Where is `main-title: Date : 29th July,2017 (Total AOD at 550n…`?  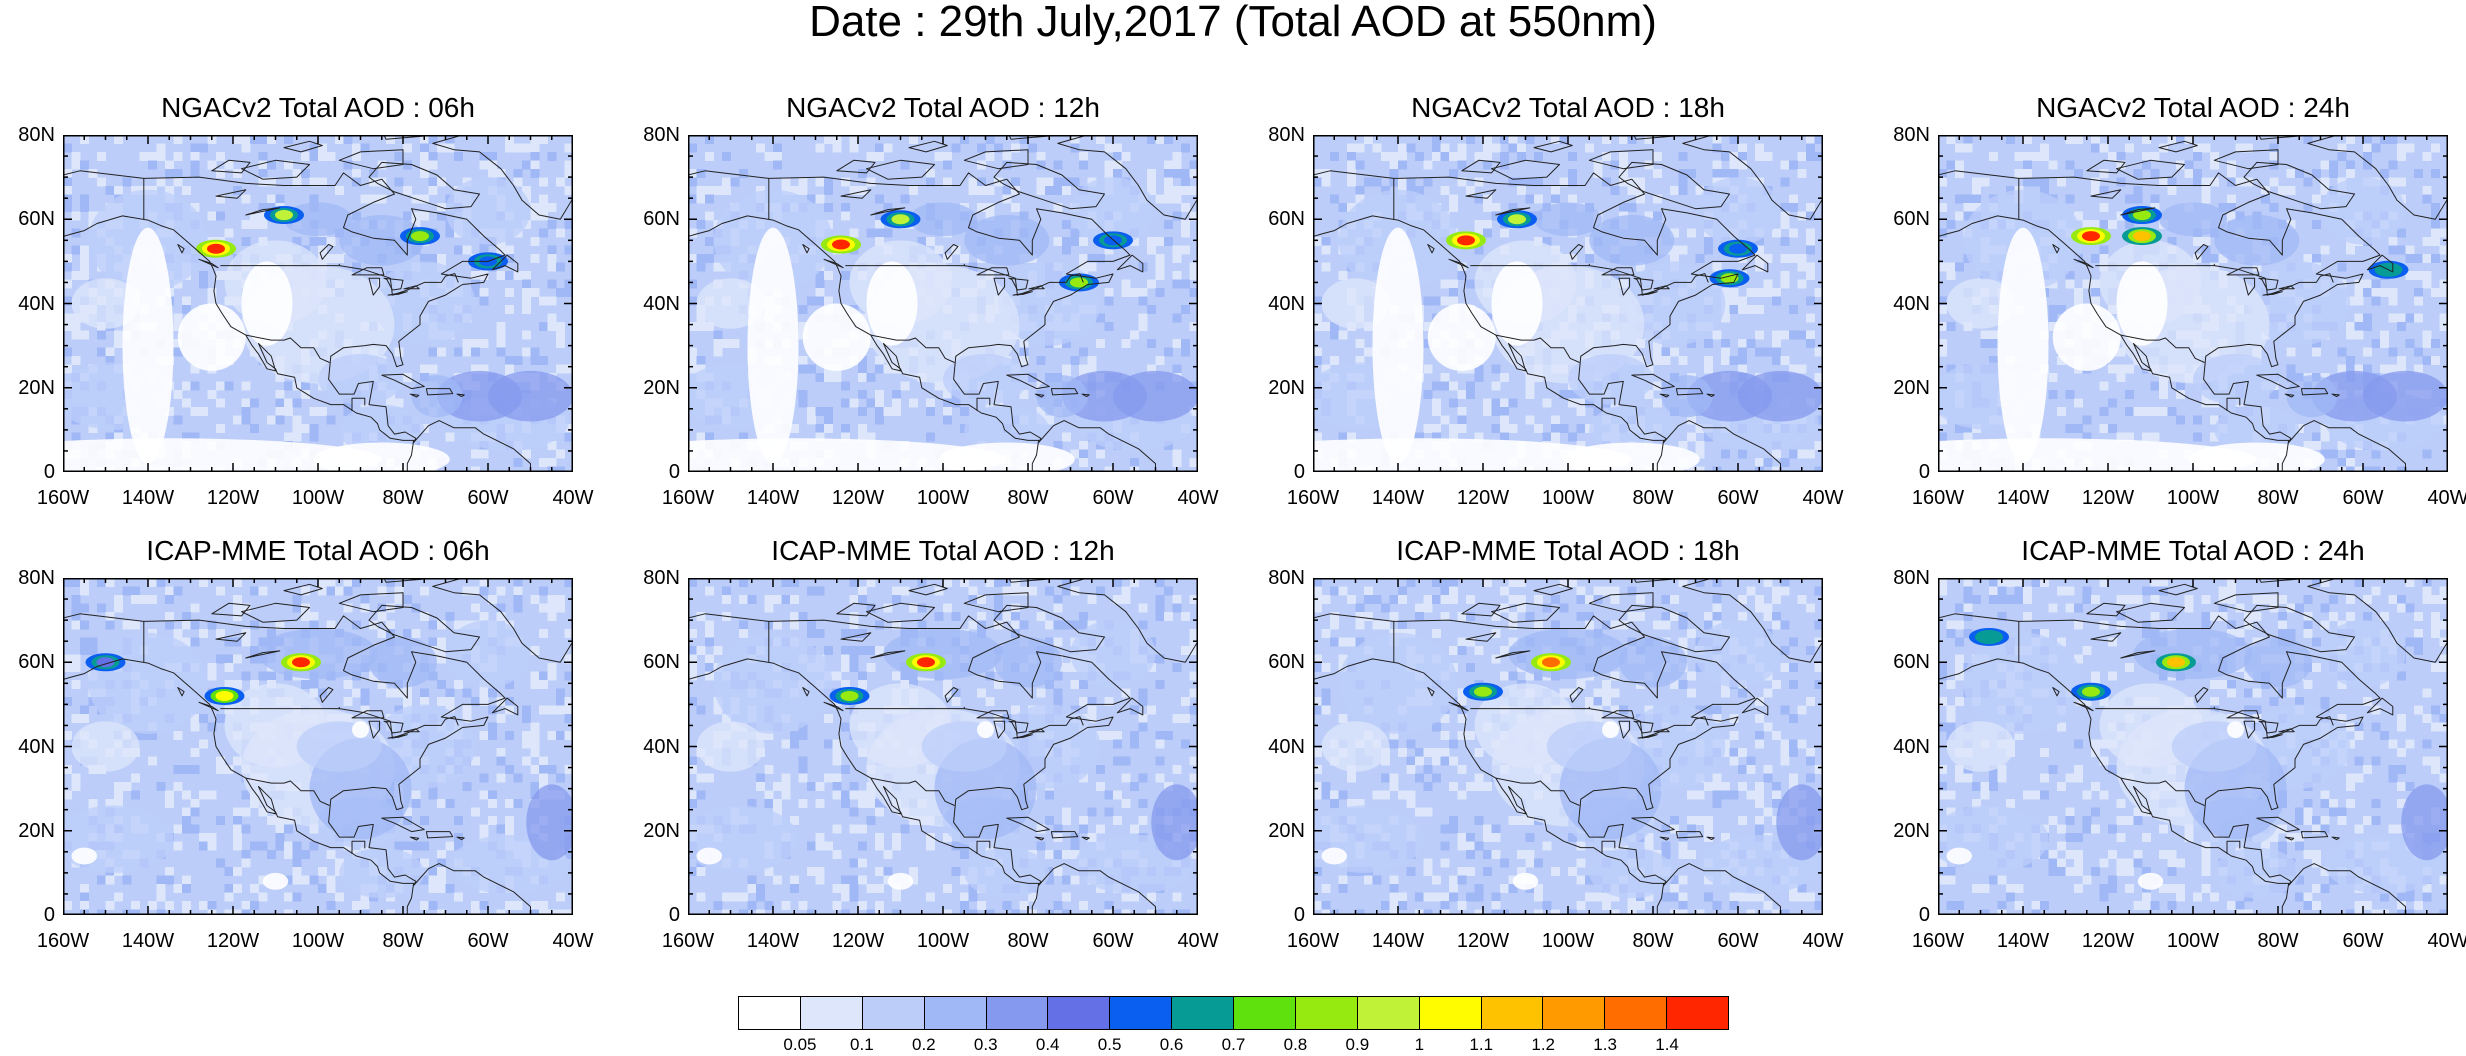 main-title: Date : 29th July,2017 (Total AOD at 550n… is located at coordinates (1233, 23).